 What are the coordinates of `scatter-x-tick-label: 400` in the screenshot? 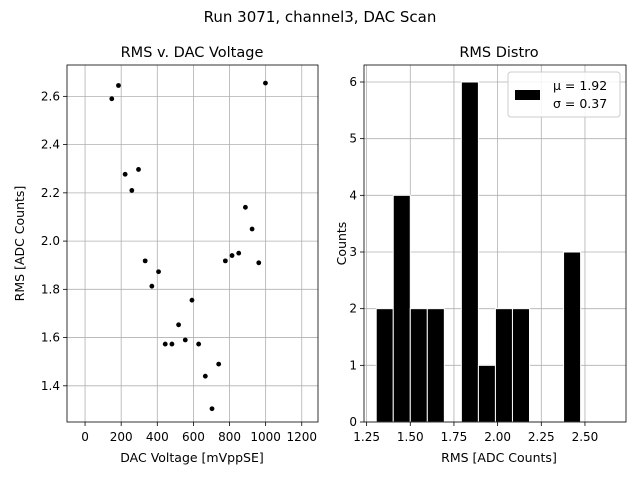 It's located at (157, 437).